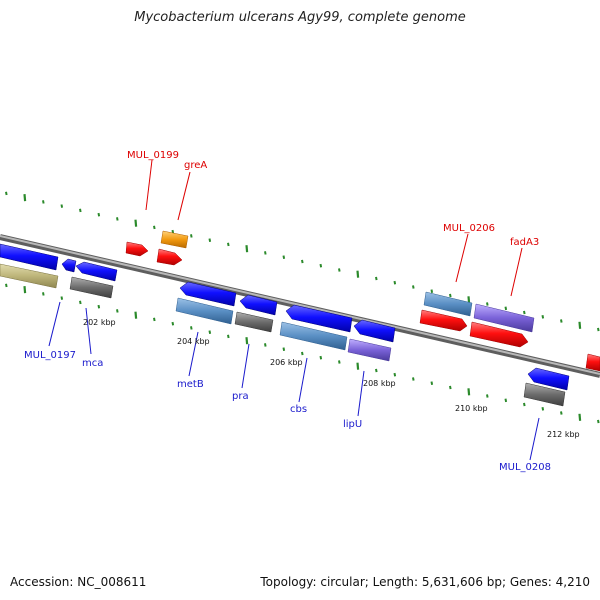 This screenshot has height=600, width=600. I want to click on gene-cbs-arrow, so click(319, 318).